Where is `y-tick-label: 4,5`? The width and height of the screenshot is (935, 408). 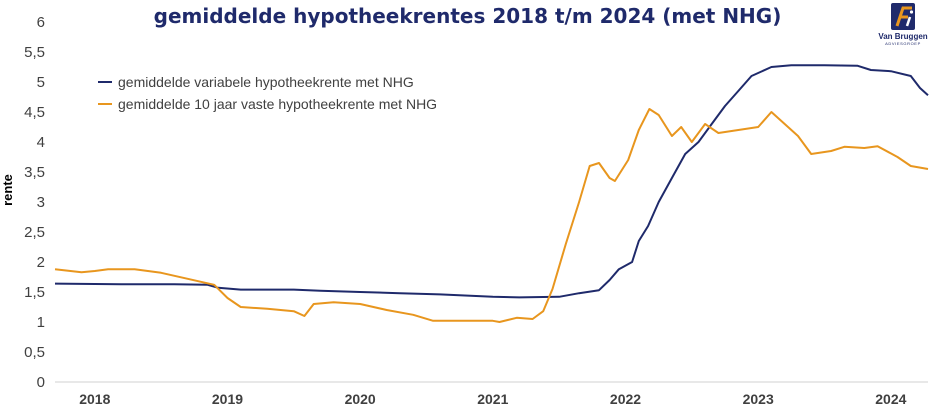 y-tick-label: 4,5 is located at coordinates (34, 112).